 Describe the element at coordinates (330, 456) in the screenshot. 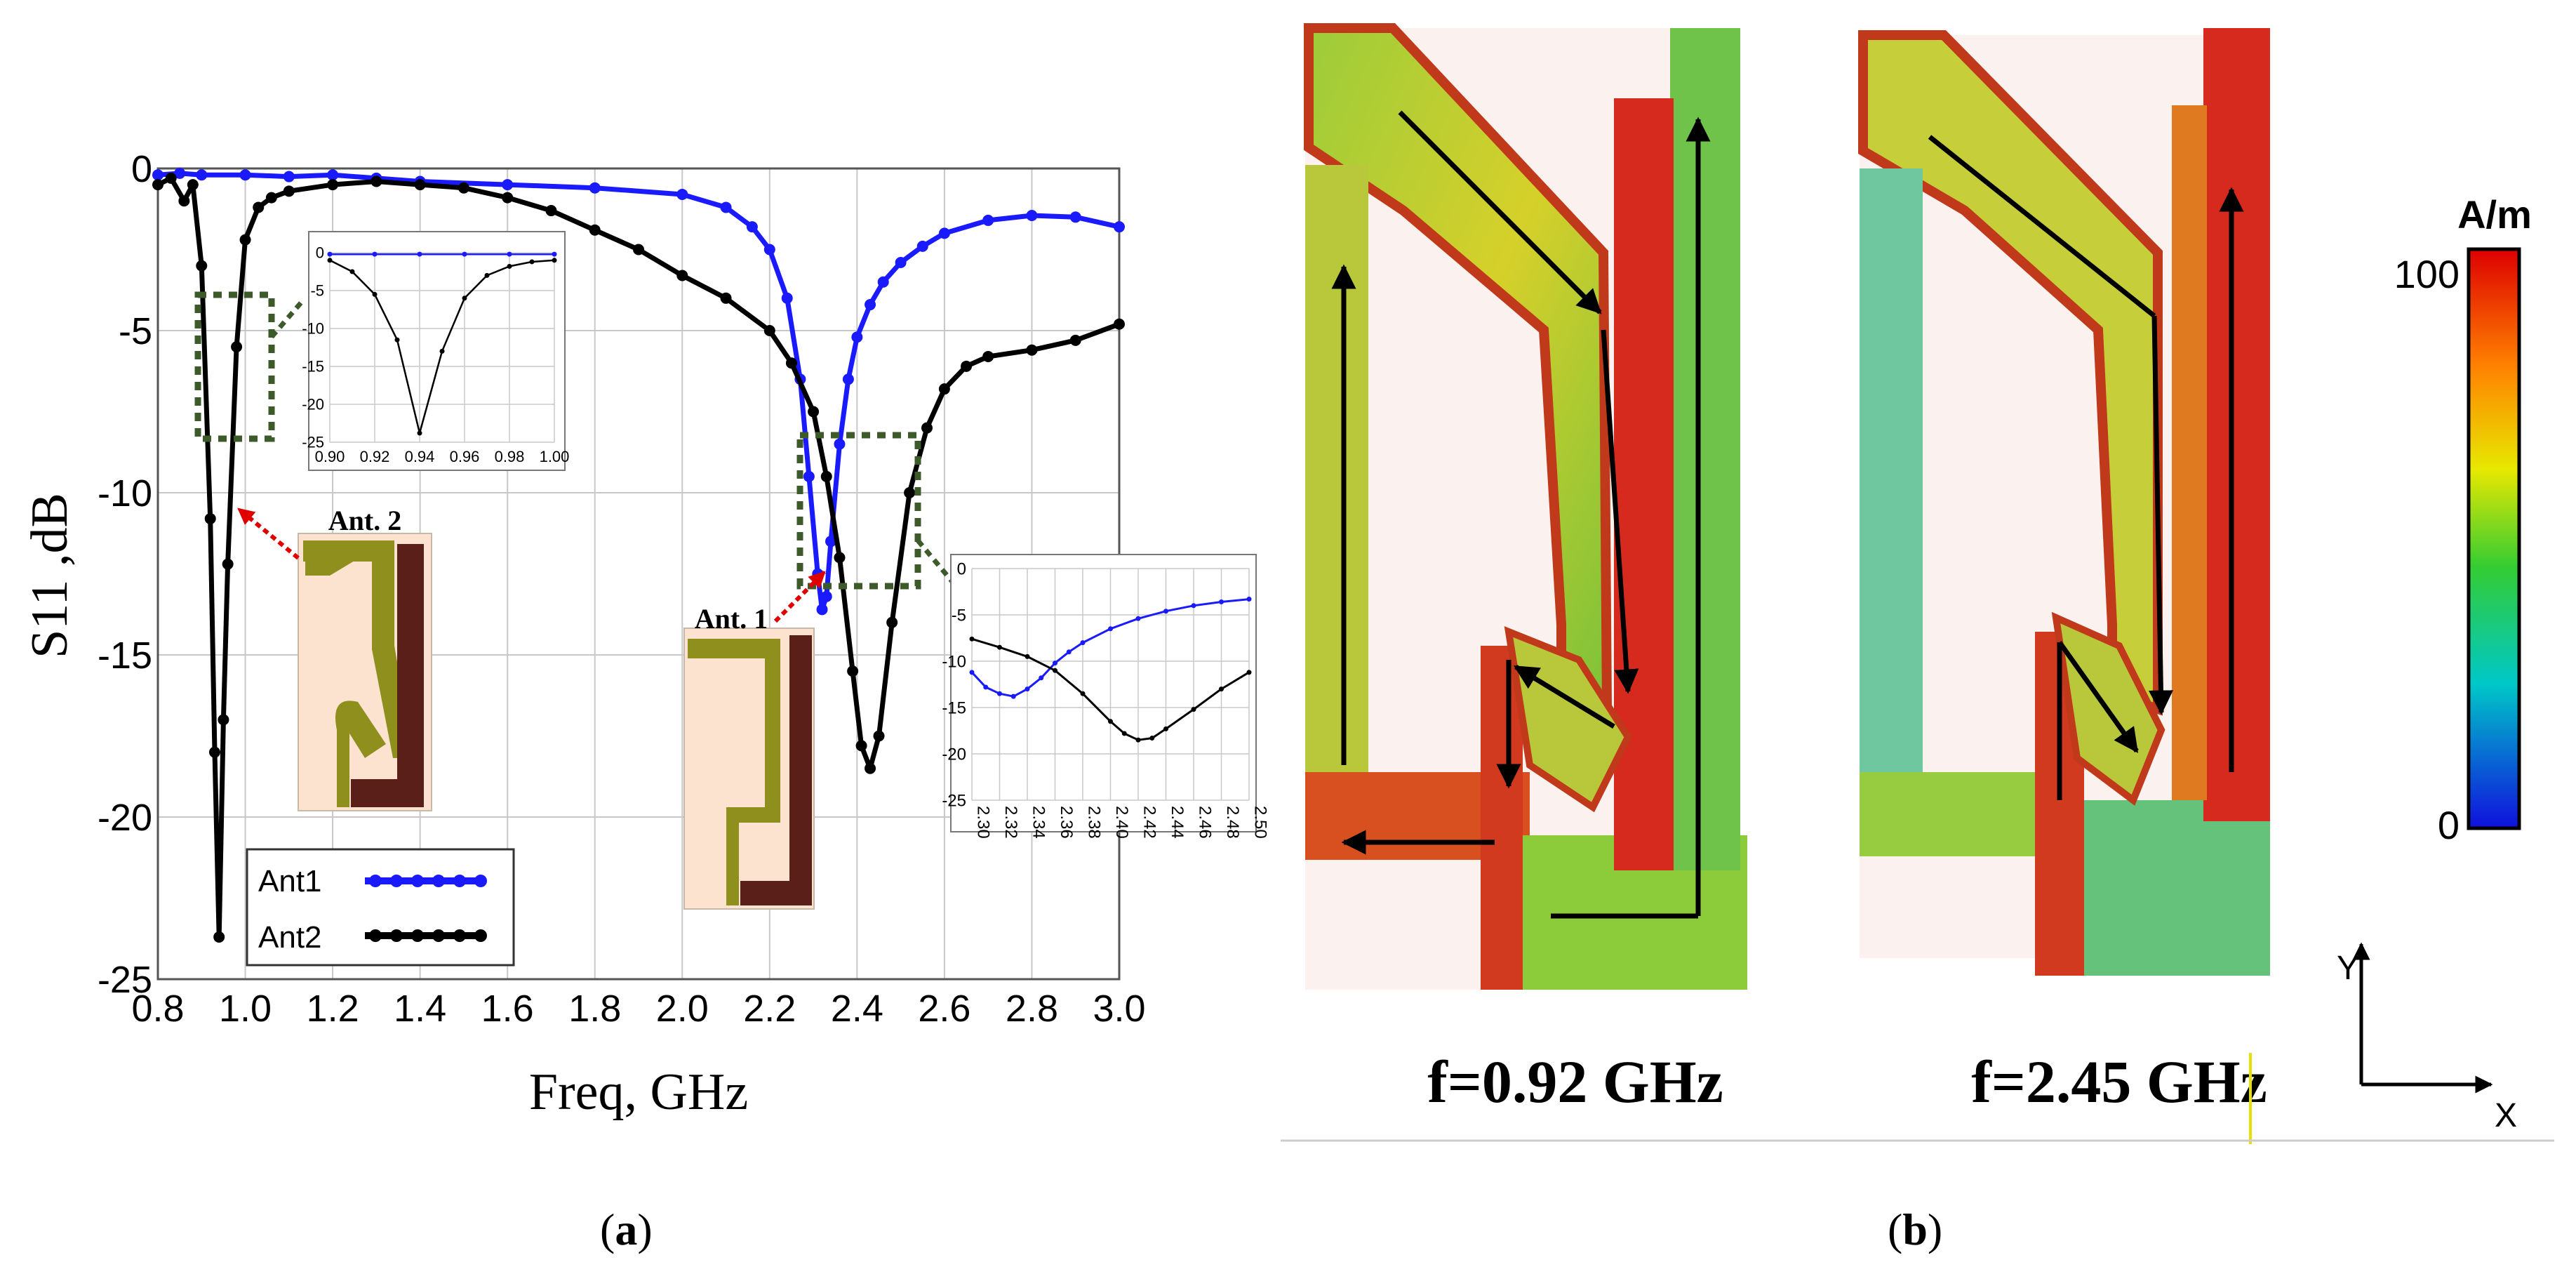

I see `x-tick-label: 0.90` at that location.